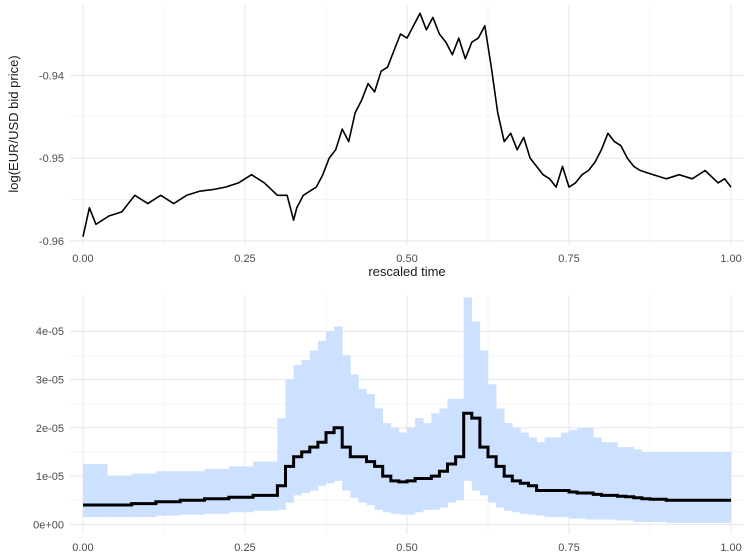 The width and height of the screenshot is (744, 552). I want to click on price-chart-x-tick-label: 1.00, so click(730, 259).